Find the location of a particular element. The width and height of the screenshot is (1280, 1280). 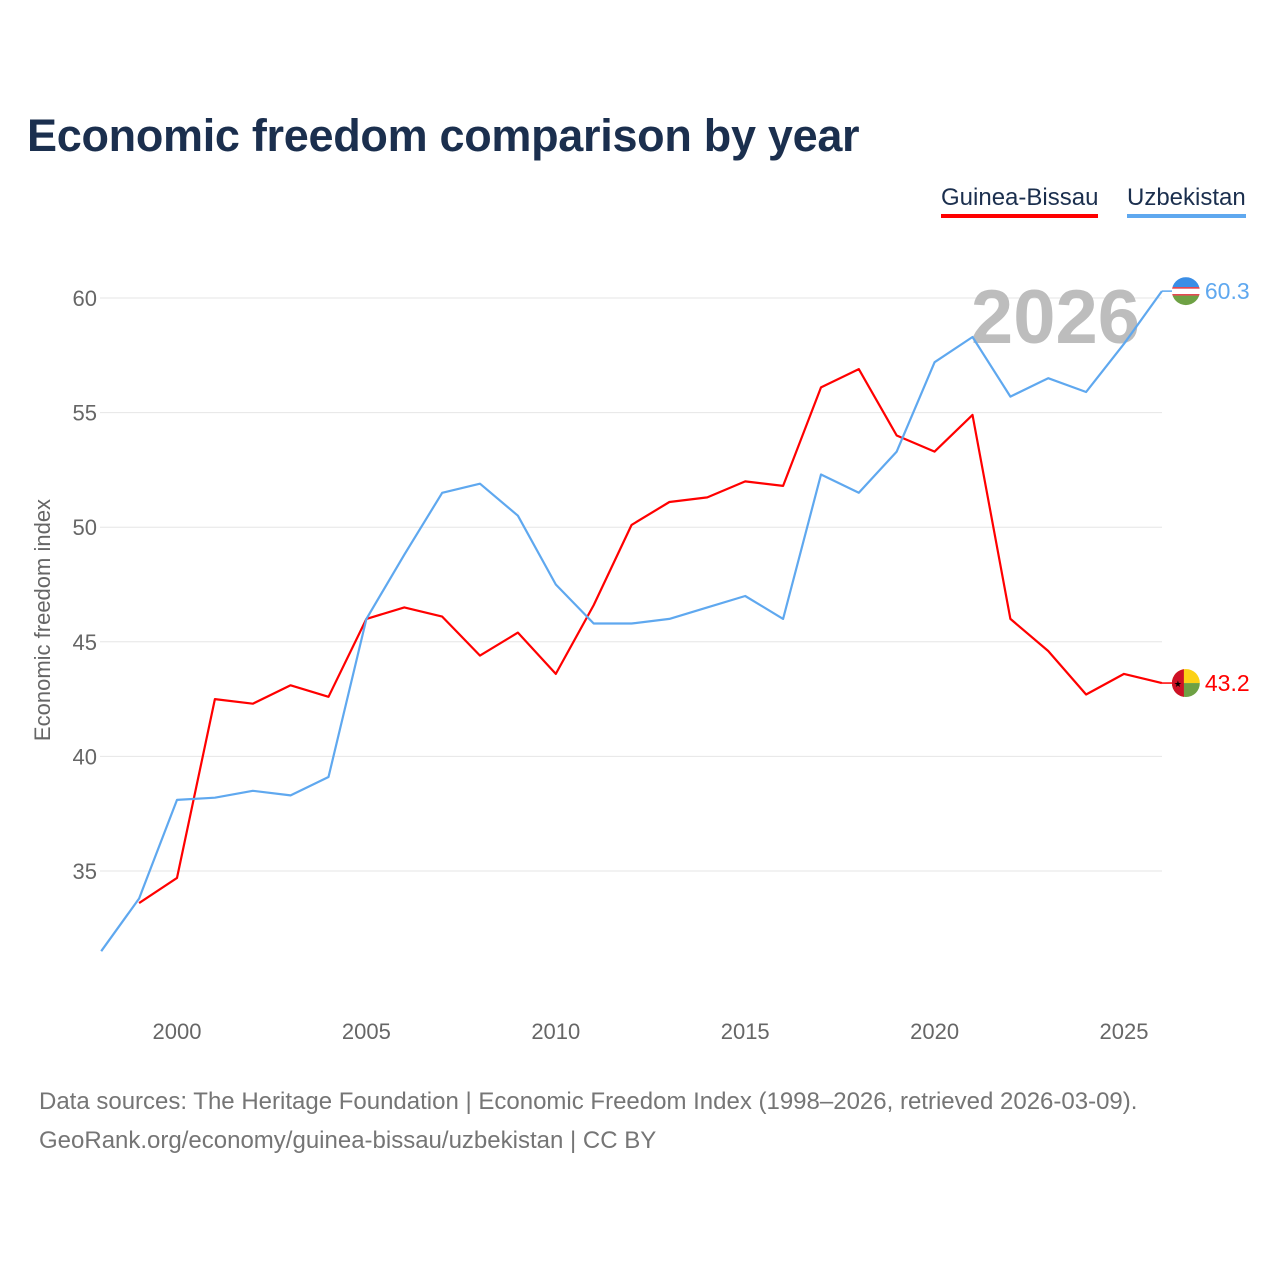

y-tick-label: 50 is located at coordinates (85, 527).